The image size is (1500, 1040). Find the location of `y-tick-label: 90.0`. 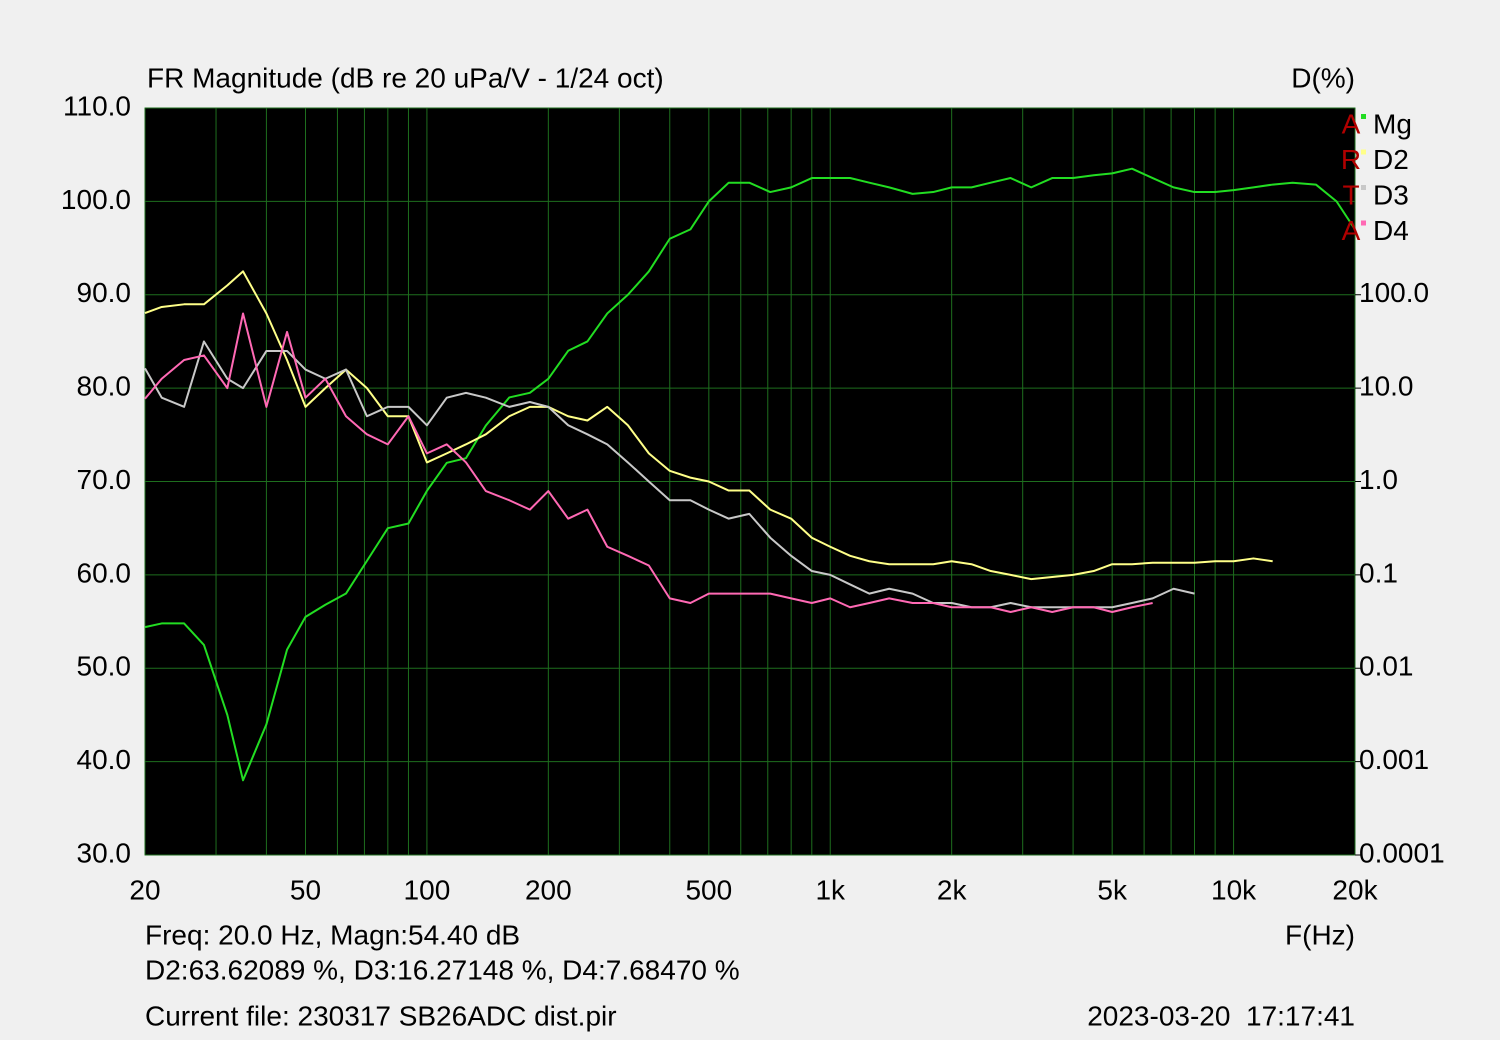

y-tick-label: 90.0 is located at coordinates (104, 292).